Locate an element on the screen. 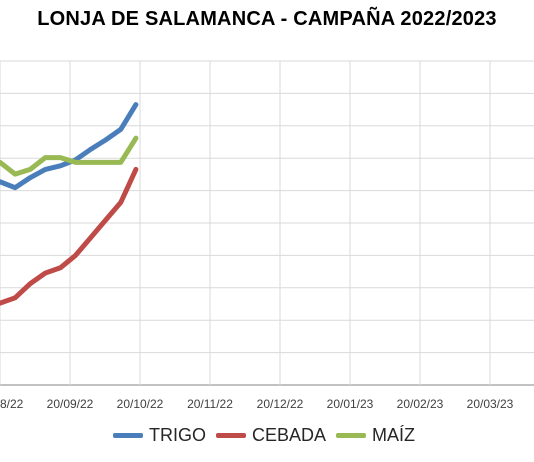 The width and height of the screenshot is (534, 462). series-line-trigo is located at coordinates (69, 146).